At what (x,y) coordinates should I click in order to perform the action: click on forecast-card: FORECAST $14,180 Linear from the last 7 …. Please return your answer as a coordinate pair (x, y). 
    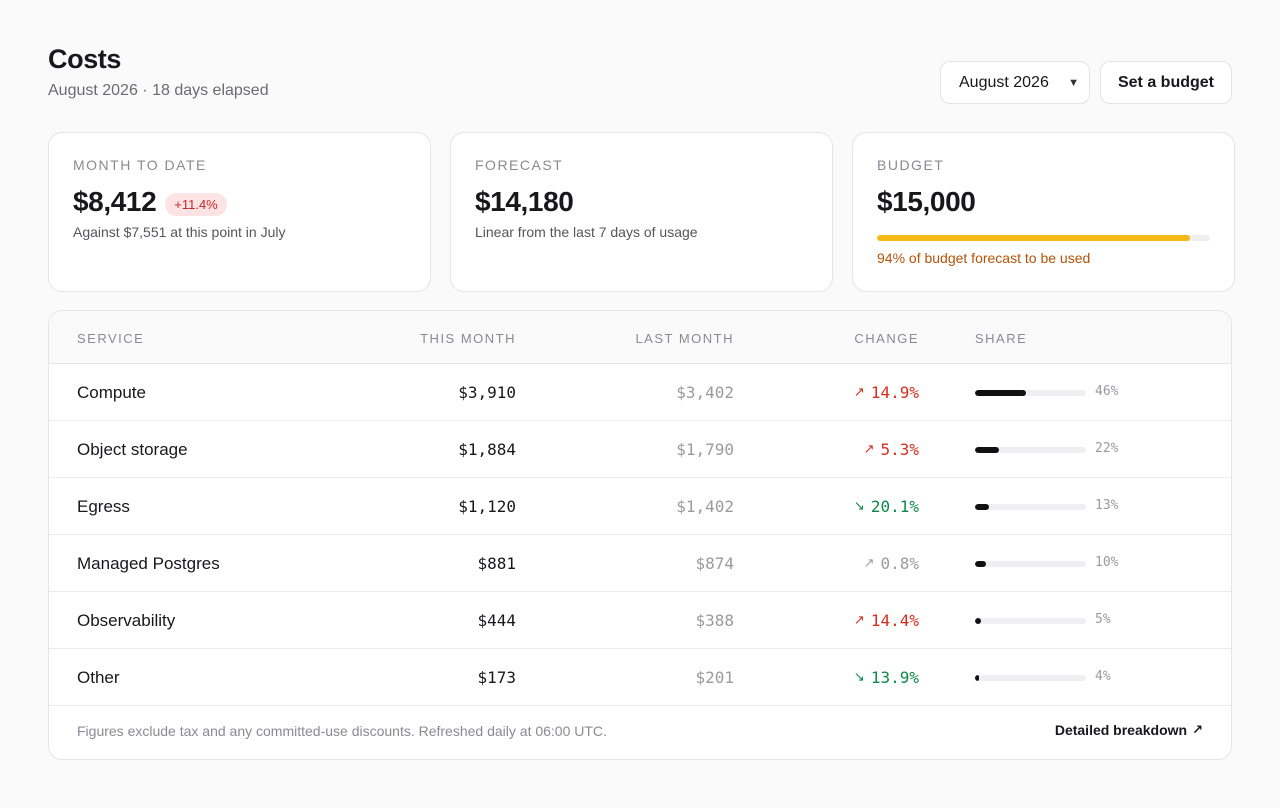
    Looking at the image, I should click on (641, 212).